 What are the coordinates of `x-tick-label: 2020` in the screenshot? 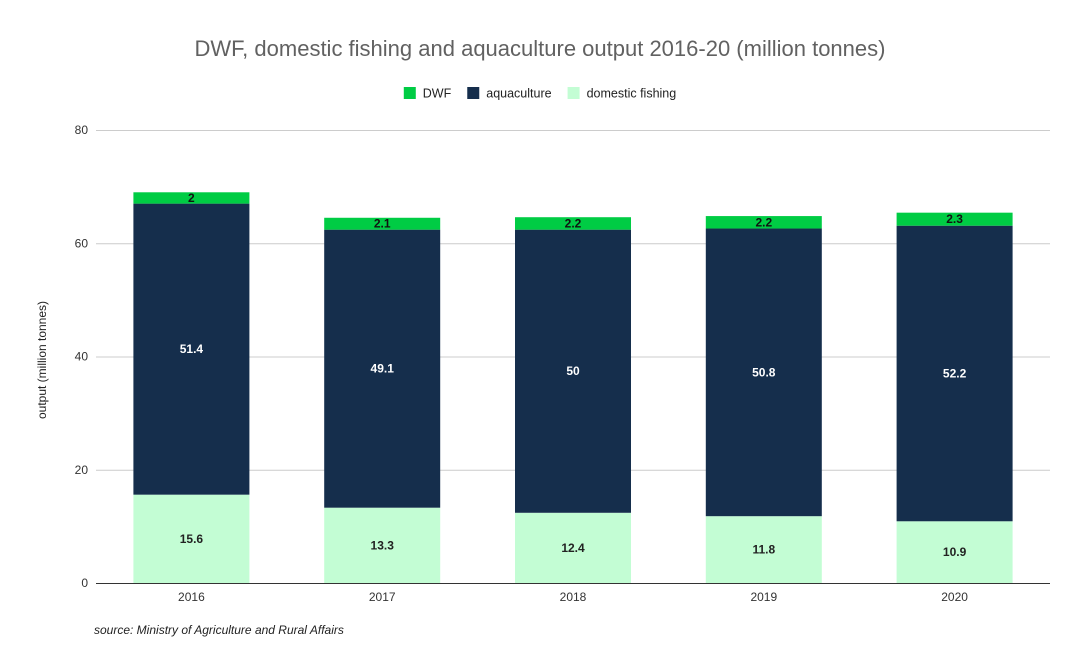 It's located at (954, 597).